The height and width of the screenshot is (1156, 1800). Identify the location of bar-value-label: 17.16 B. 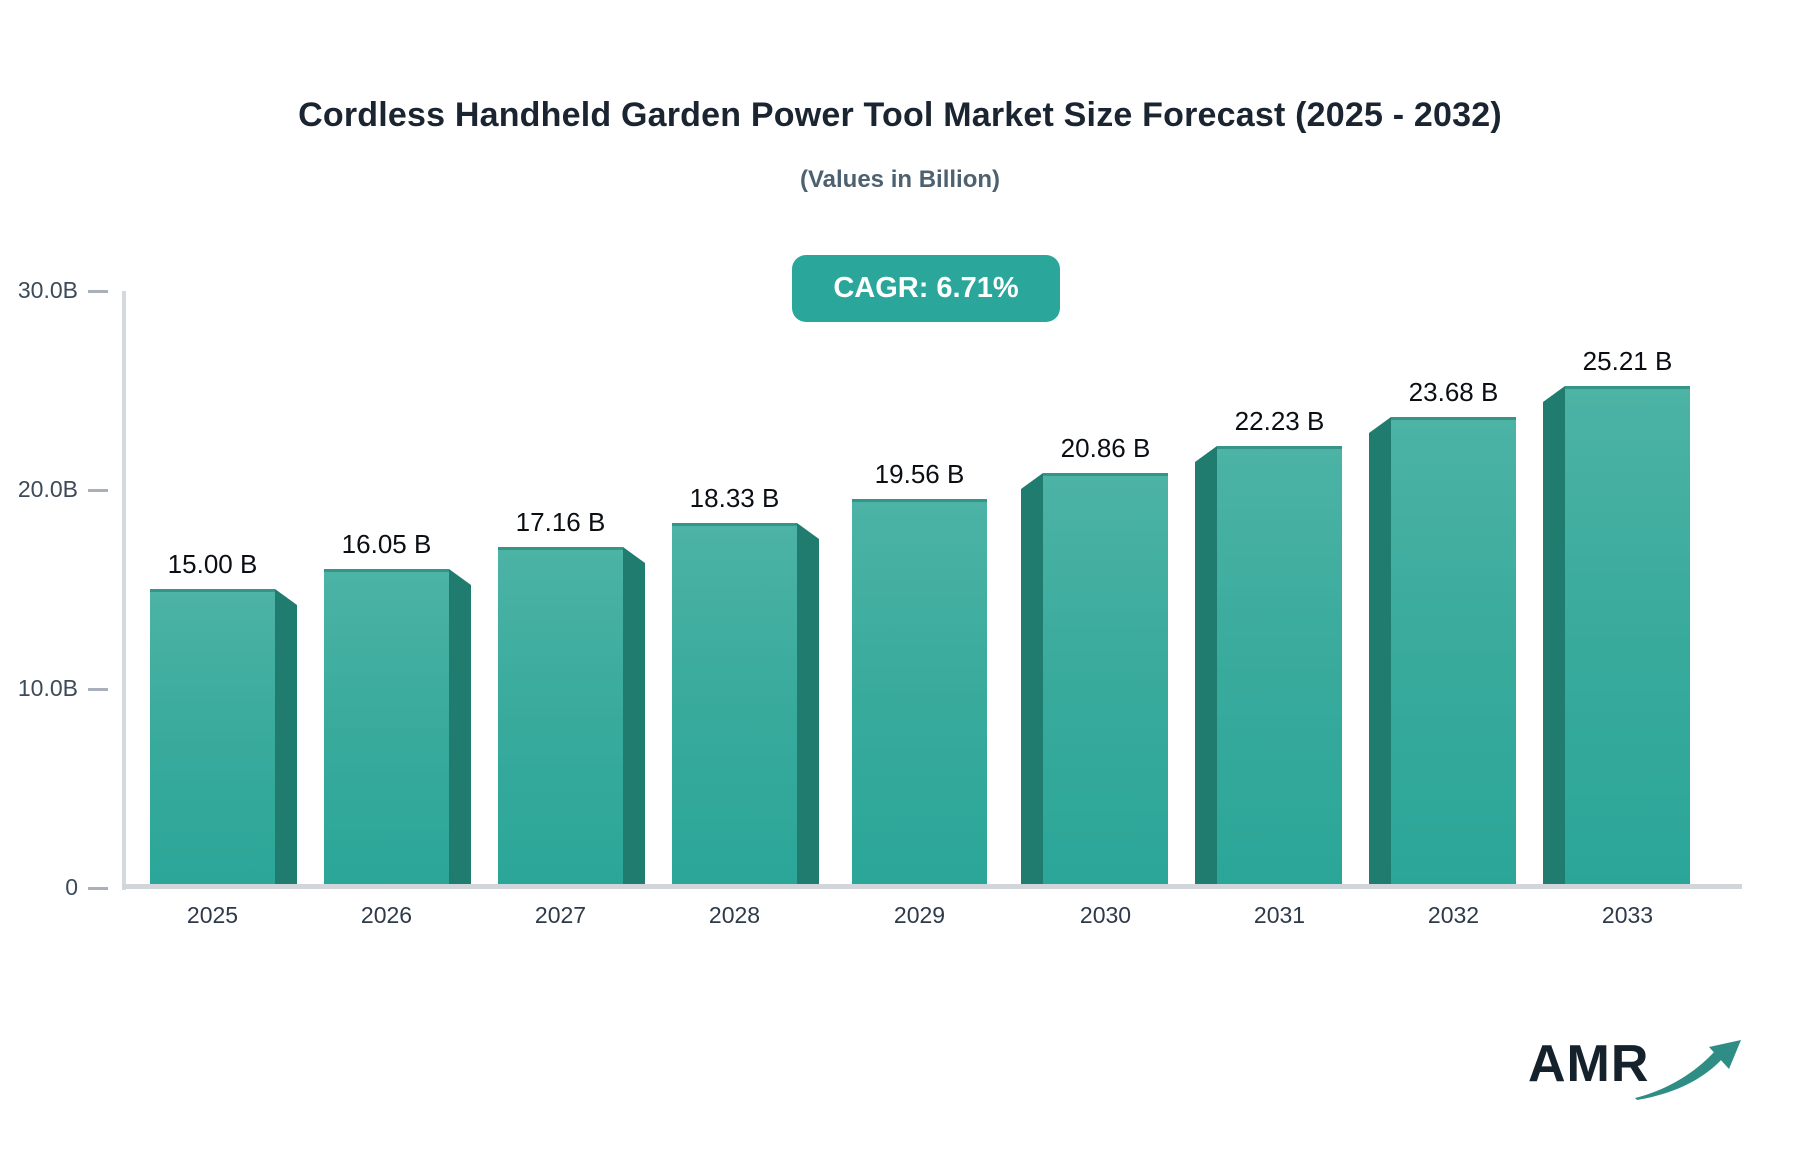
(560, 522).